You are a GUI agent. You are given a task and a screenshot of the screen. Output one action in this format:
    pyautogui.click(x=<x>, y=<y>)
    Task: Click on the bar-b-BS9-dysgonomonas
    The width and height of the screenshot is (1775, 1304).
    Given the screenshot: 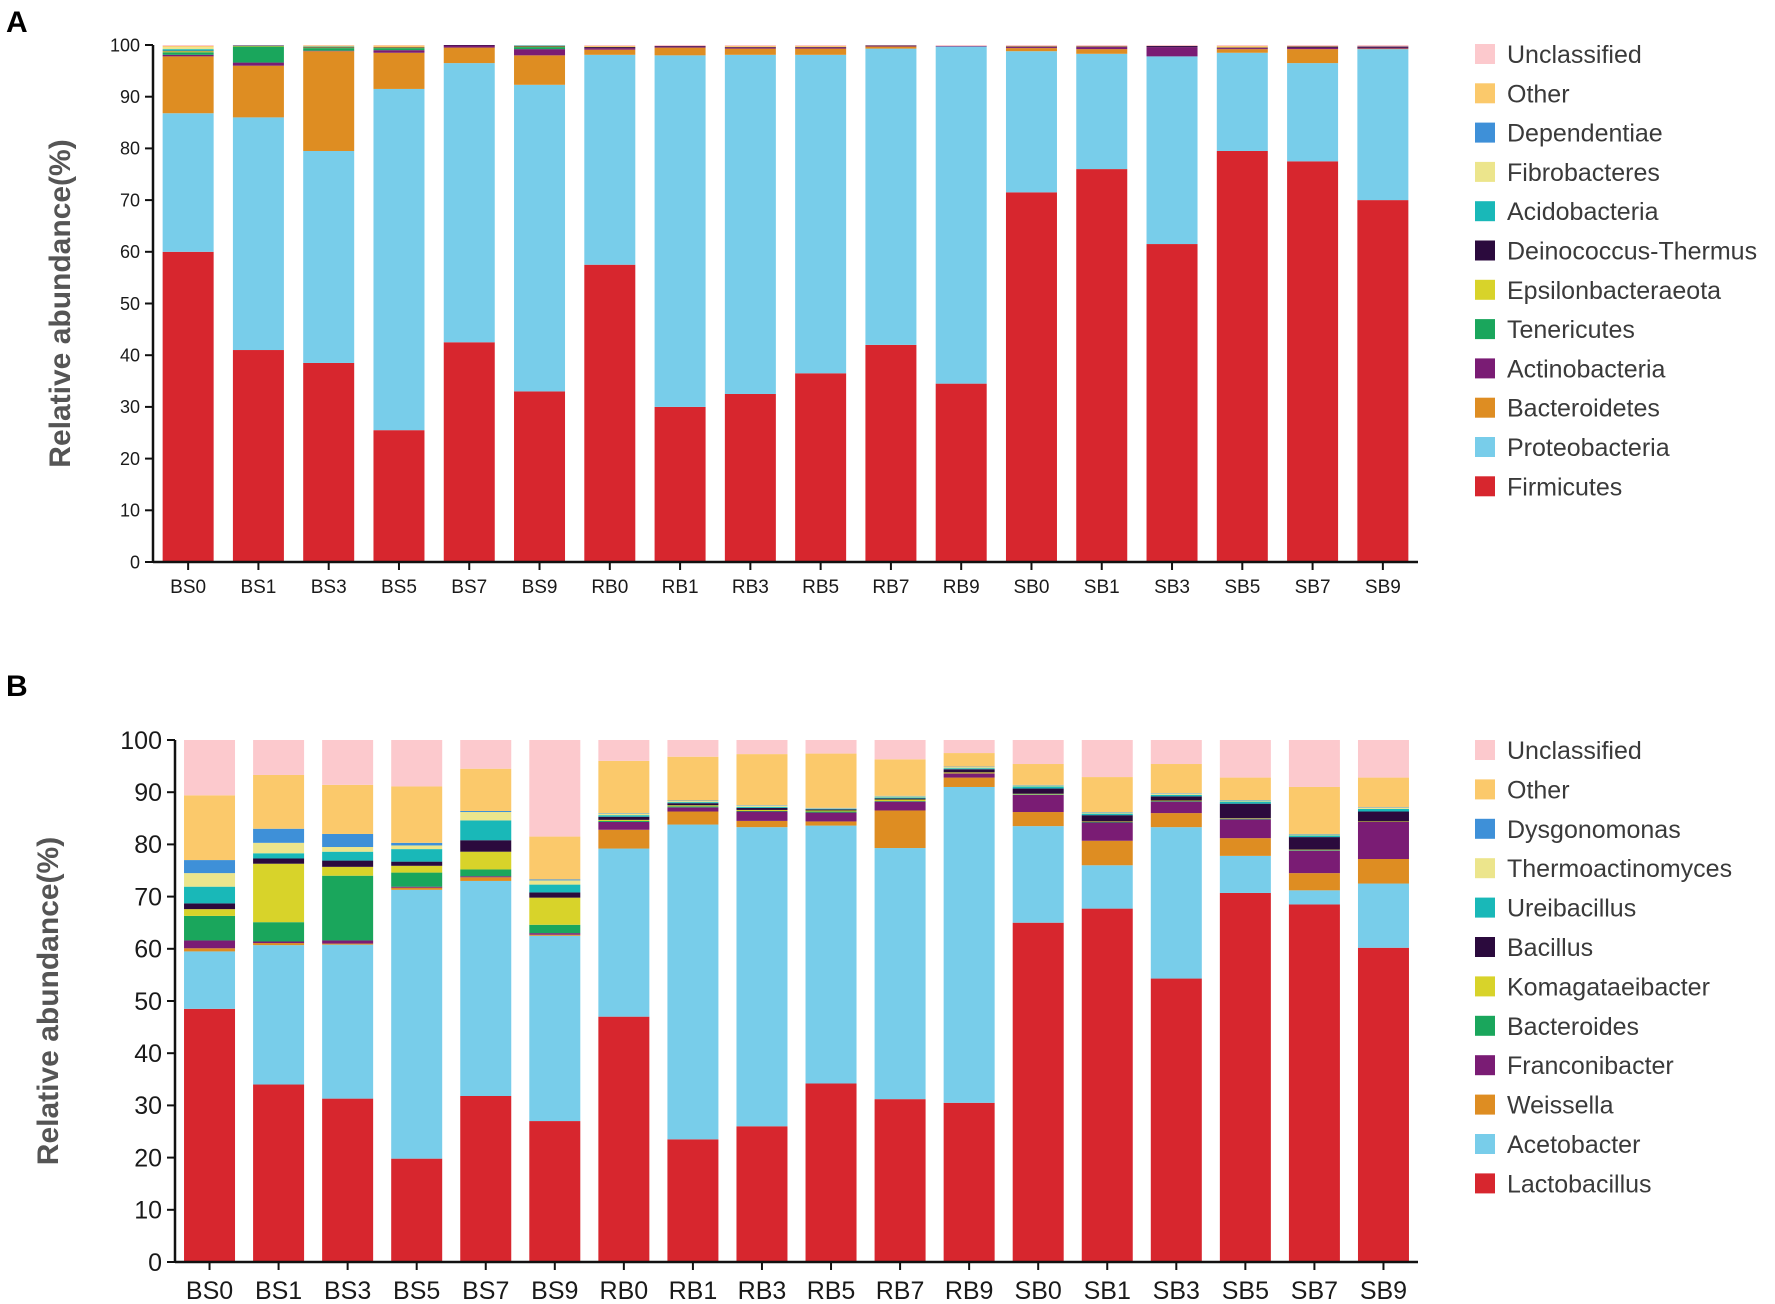 What is the action you would take?
    pyautogui.click(x=555, y=880)
    